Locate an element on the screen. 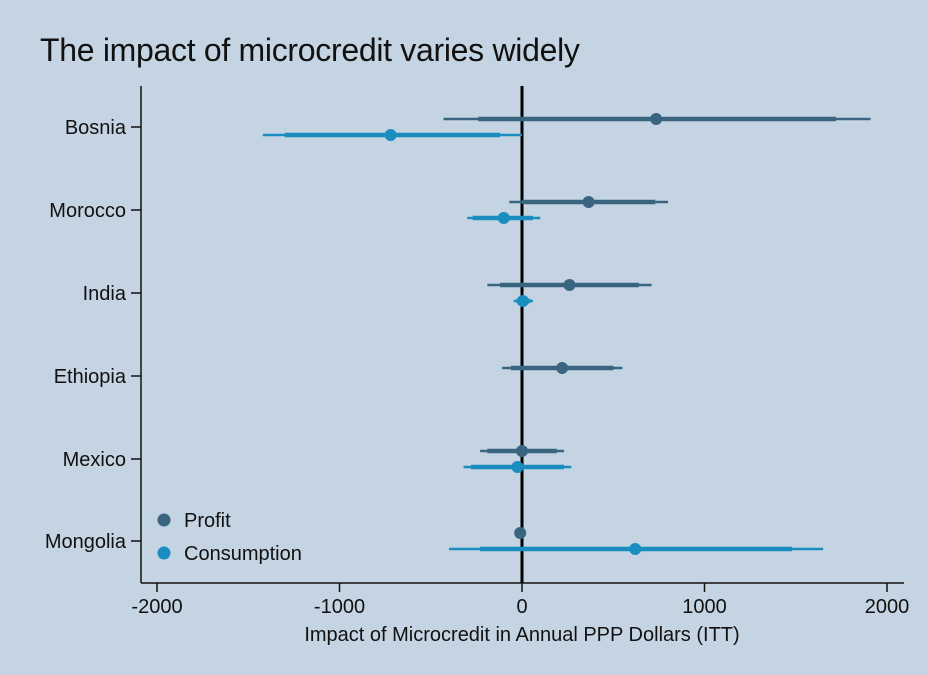  mexico-consumption-point is located at coordinates (517, 467).